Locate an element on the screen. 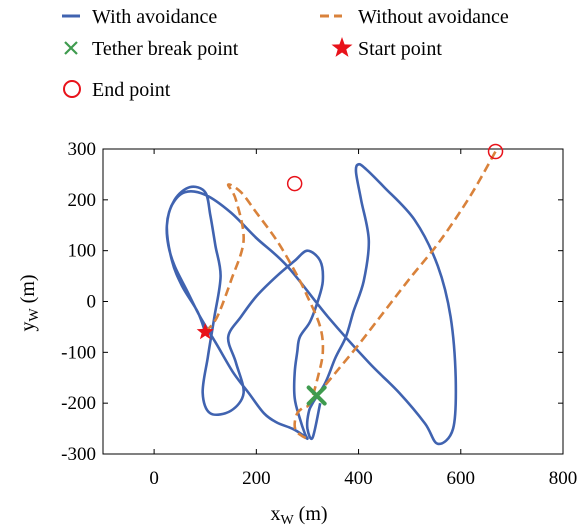  legend-tether-marker is located at coordinates (71, 48).